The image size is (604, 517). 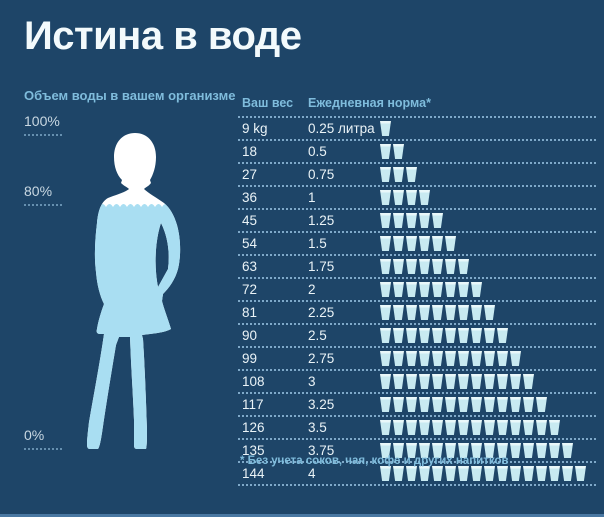 What do you see at coordinates (321, 174) in the screenshot?
I see `norm-cell: 0.75` at bounding box center [321, 174].